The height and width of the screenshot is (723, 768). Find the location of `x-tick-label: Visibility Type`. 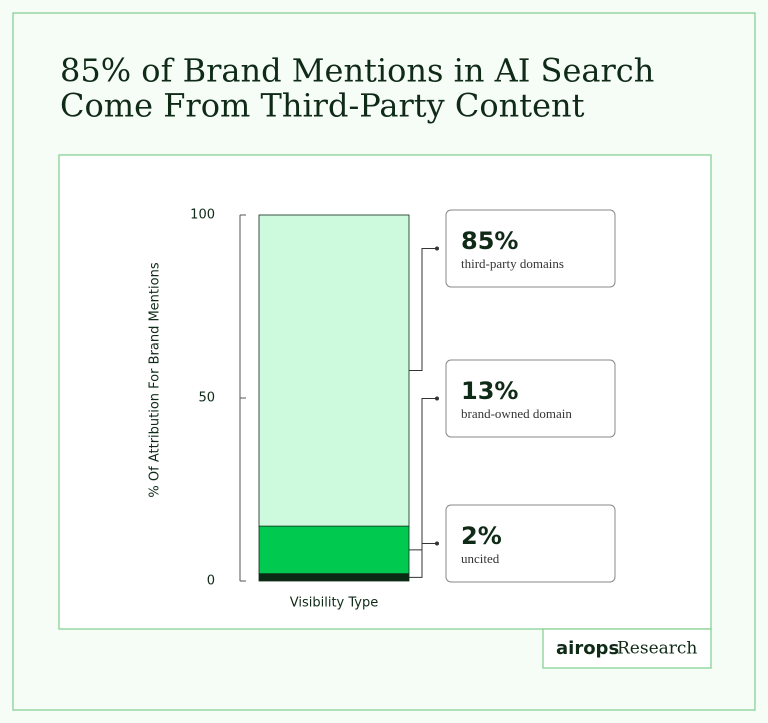

x-tick-label: Visibility Type is located at coordinates (334, 603).